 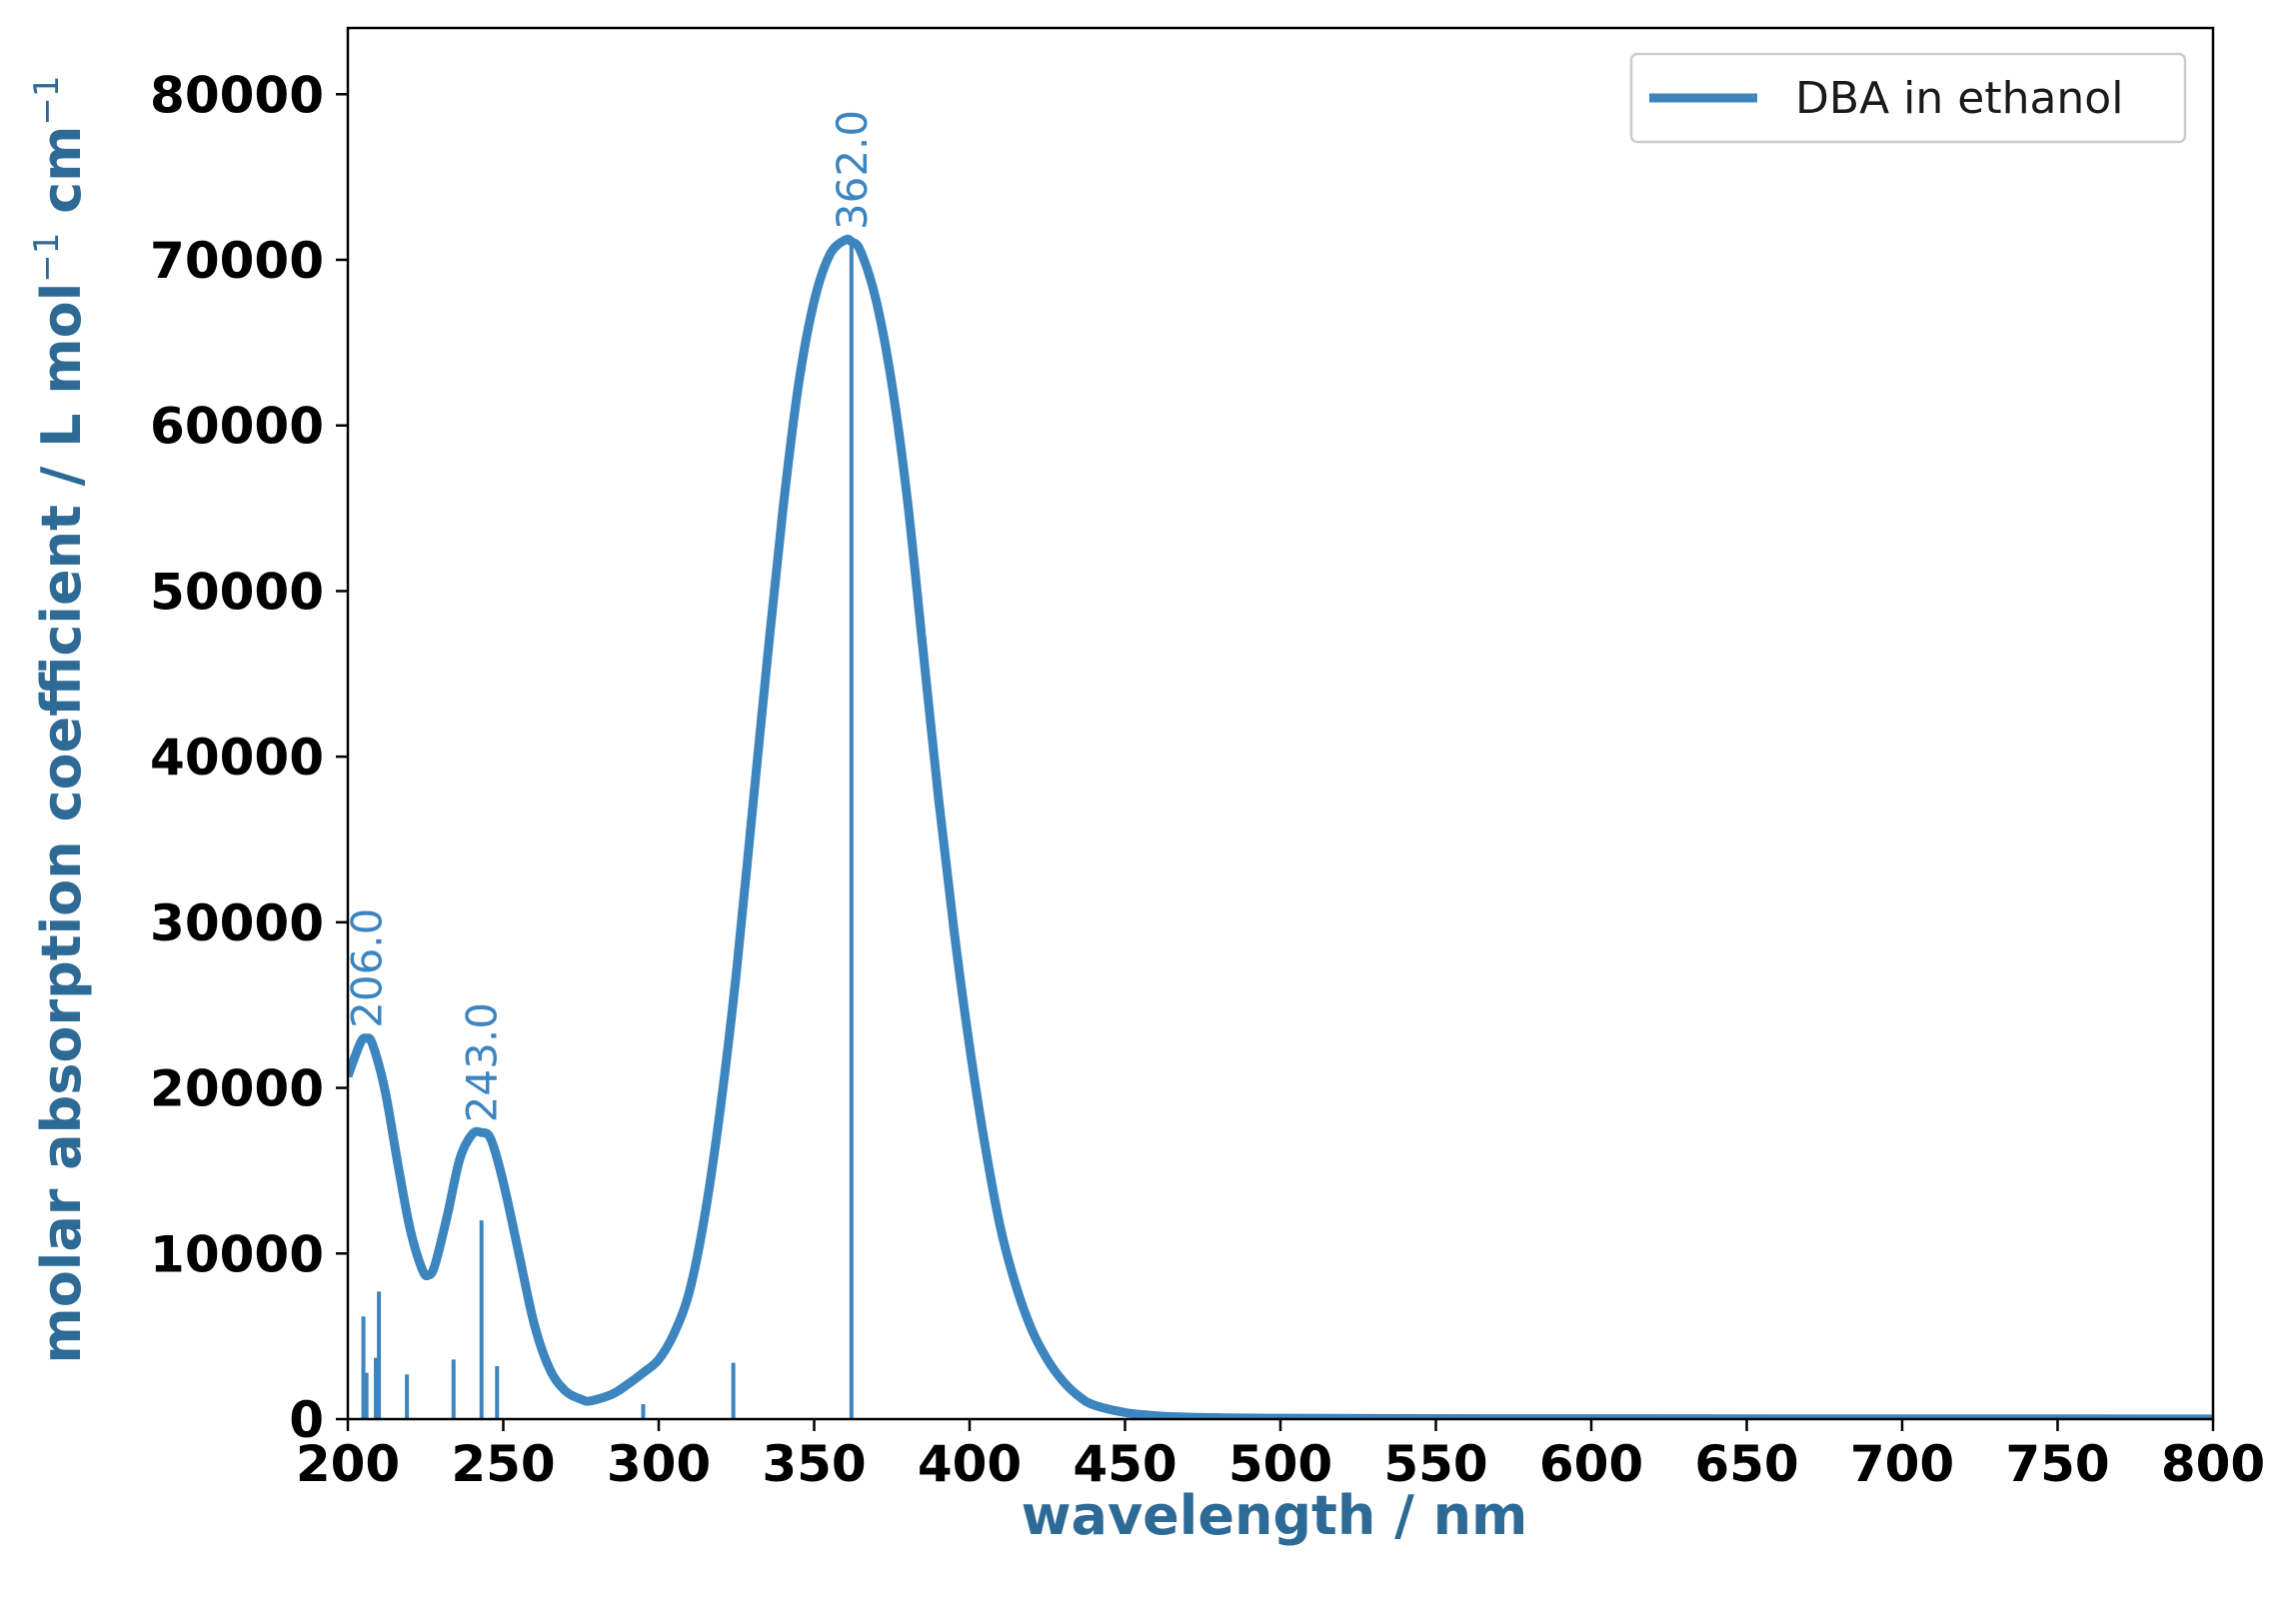 I want to click on x-tick-label-500: 500, so click(x=1280, y=1464).